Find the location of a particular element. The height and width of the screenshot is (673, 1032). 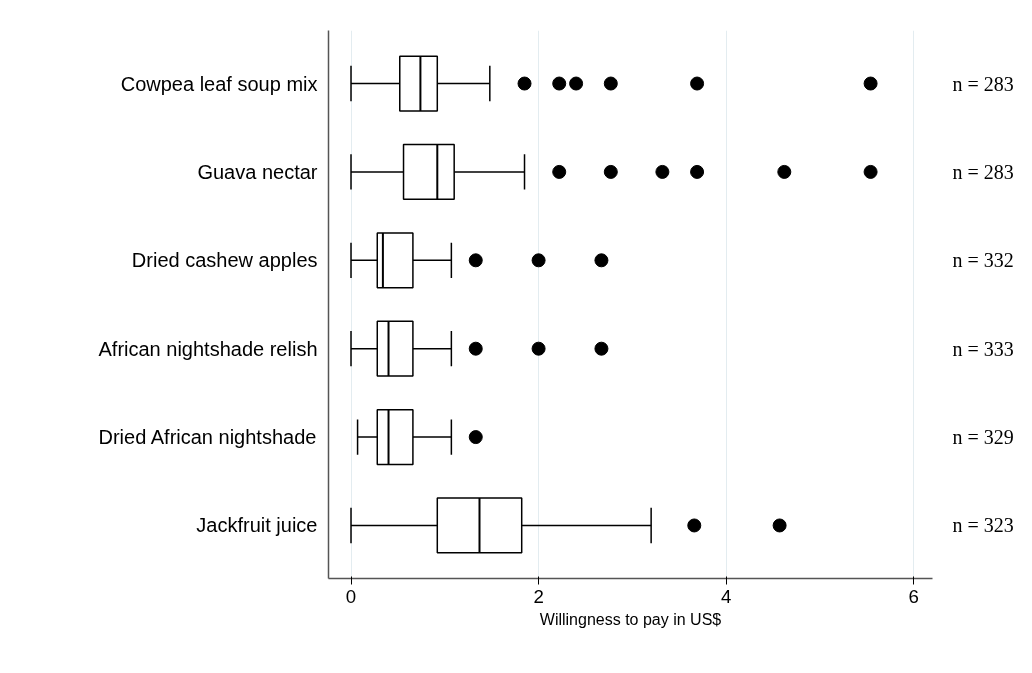

x-tick-label: 4 is located at coordinates (726, 596).